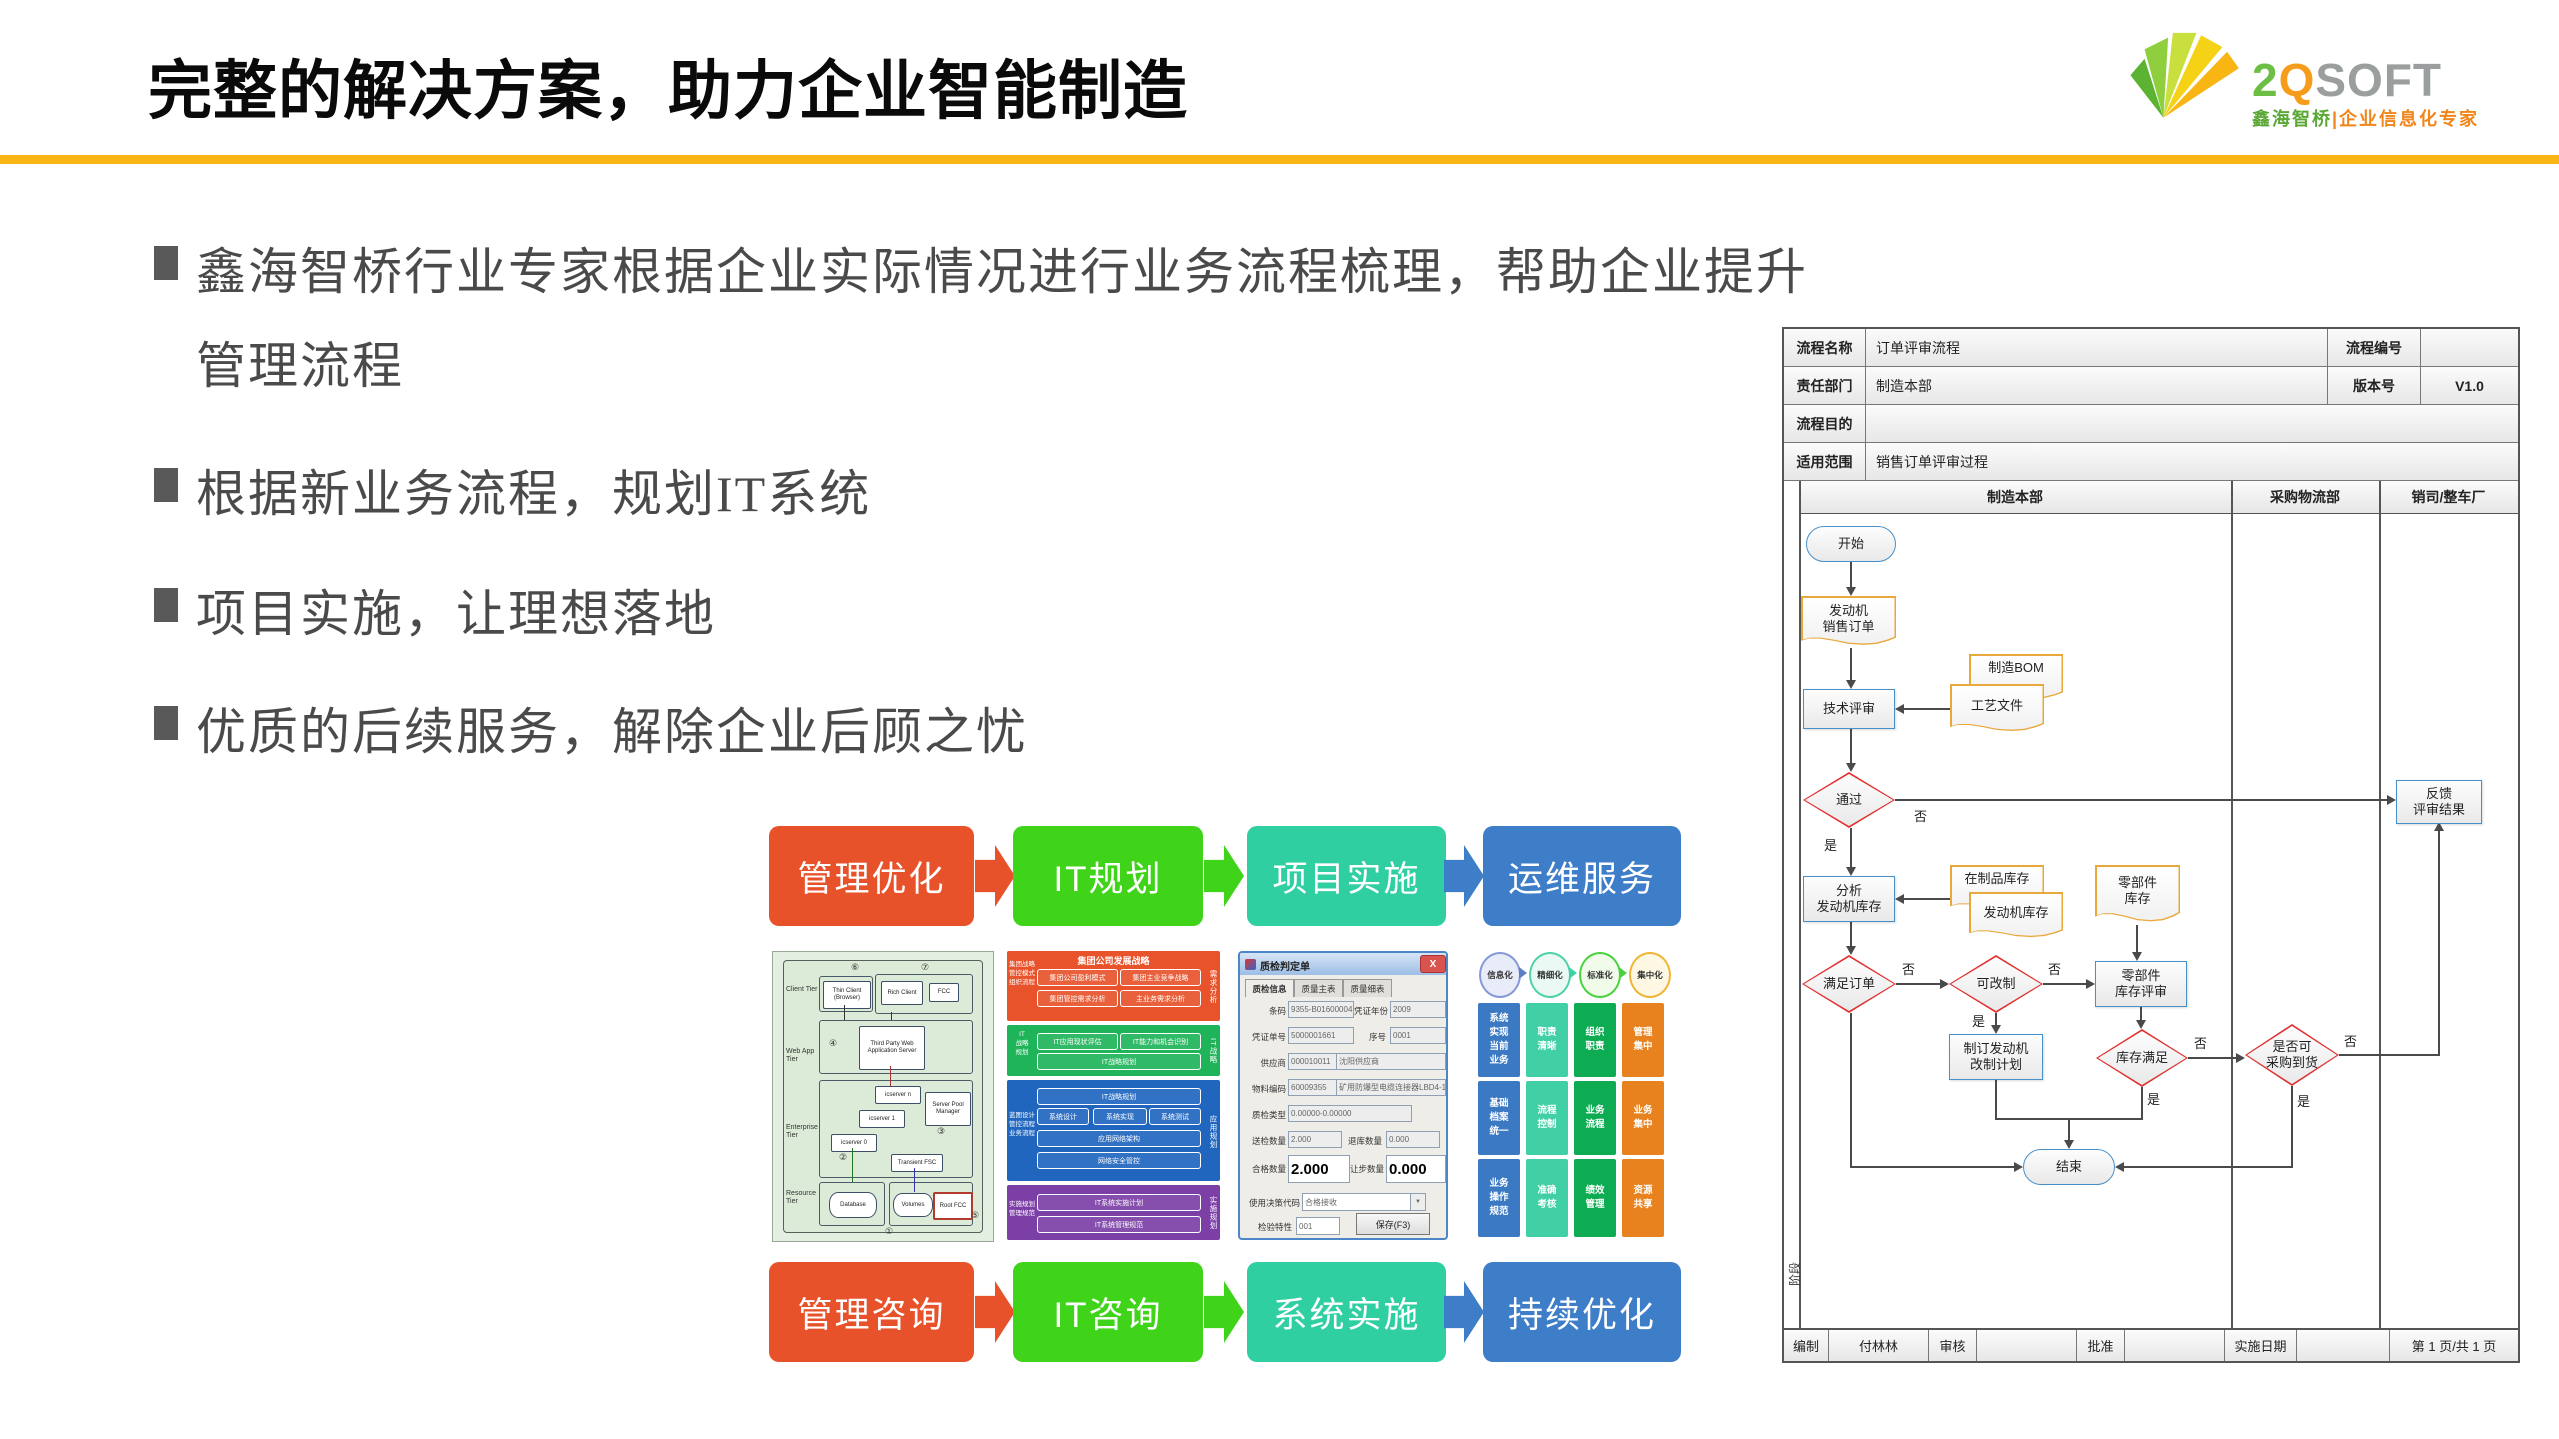 The image size is (2559, 1439). What do you see at coordinates (1582, 1312) in the screenshot?
I see `step-continuous-optimization: 持续优化` at bounding box center [1582, 1312].